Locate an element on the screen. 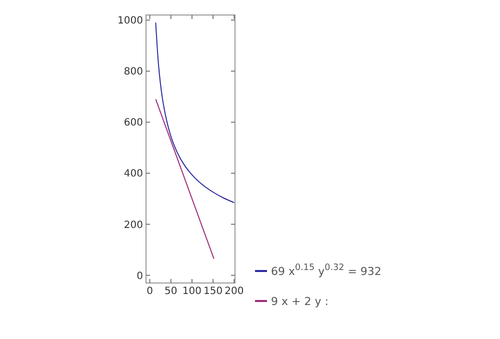  y-tick-label: 600 is located at coordinates (133, 123).